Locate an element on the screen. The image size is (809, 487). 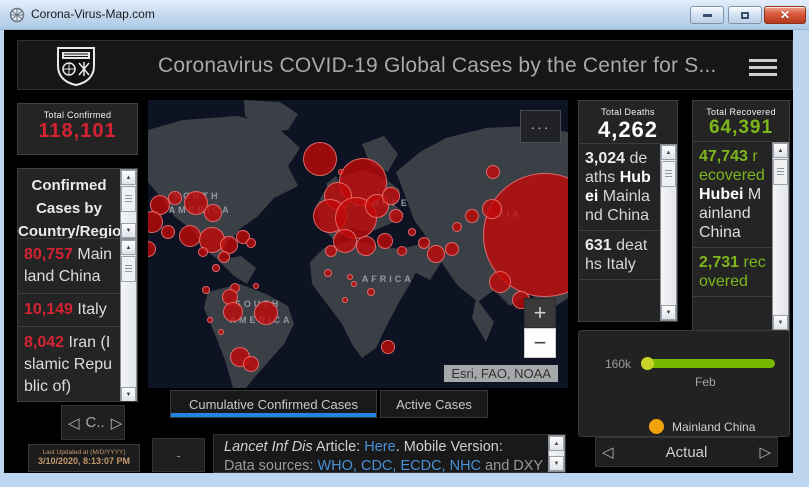
recovered-list-item: 2,731 recovered is located at coordinates (732, 272).